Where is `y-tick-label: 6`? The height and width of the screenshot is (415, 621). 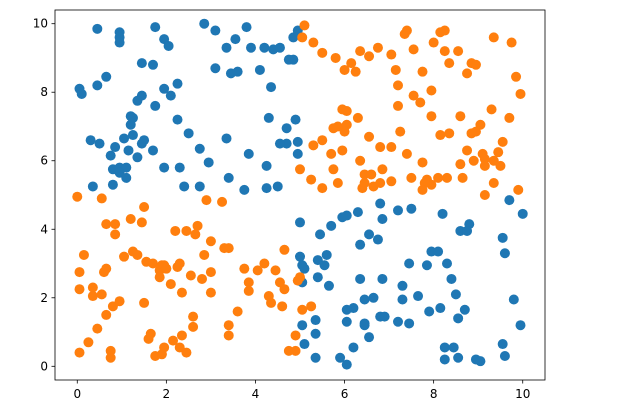
y-tick-label: 6 is located at coordinates (44, 161).